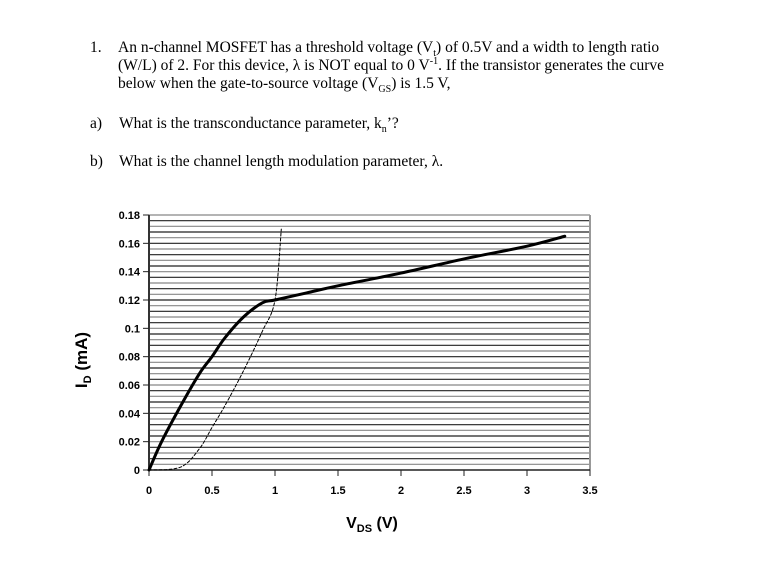  I want to click on y-axis-label: ID (mA), so click(83, 360).